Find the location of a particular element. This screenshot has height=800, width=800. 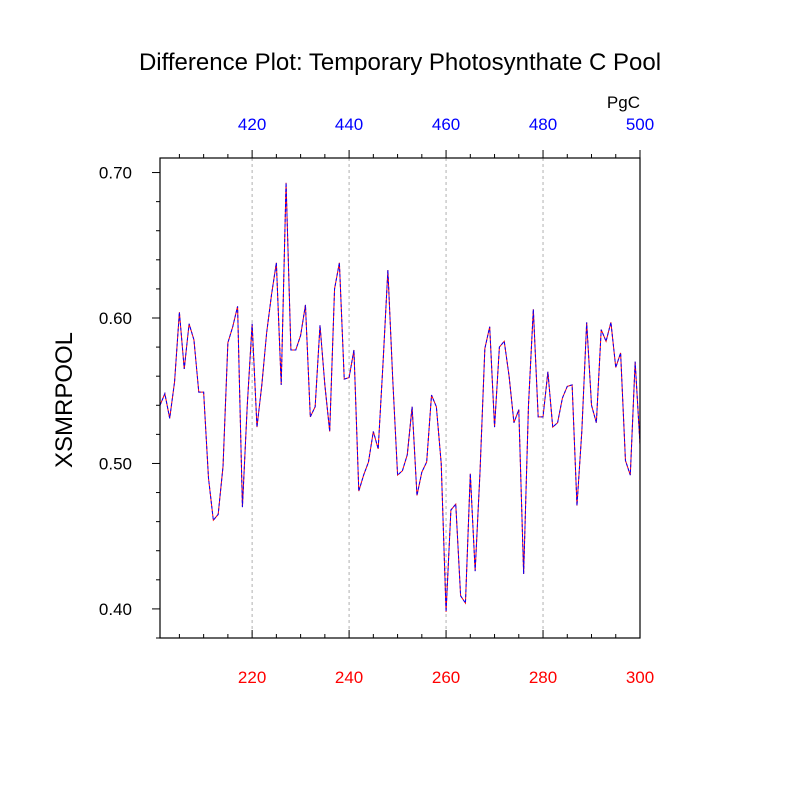

y-tick-label: 0.40 is located at coordinates (115, 609).